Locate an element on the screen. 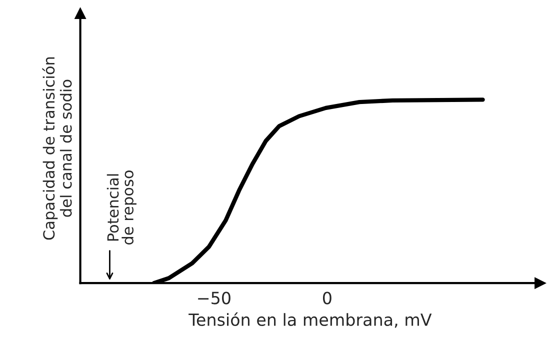 This screenshot has height=337, width=550. x-tick-label: −50 is located at coordinates (214, 298).